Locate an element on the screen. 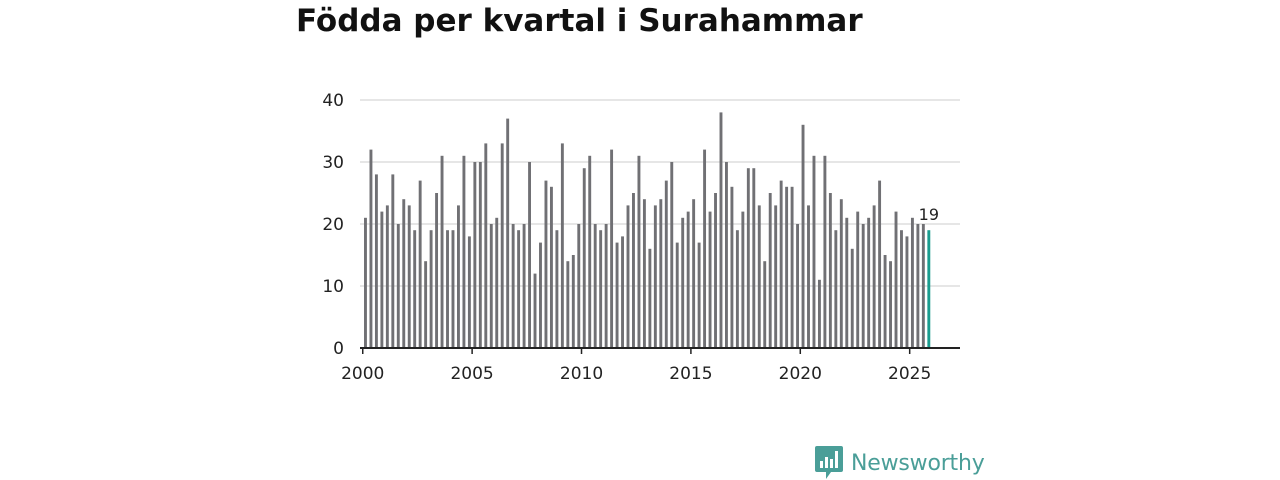 This screenshot has width=1280, height=480. brand-logo: Newsworthy is located at coordinates (900, 463).